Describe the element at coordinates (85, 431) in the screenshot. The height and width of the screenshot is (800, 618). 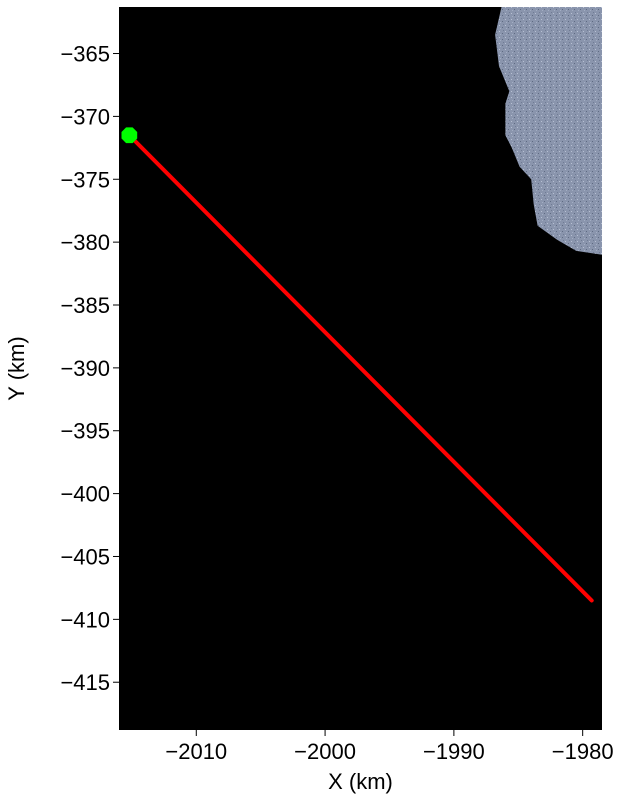
I see `y-tick-label: −395` at that location.